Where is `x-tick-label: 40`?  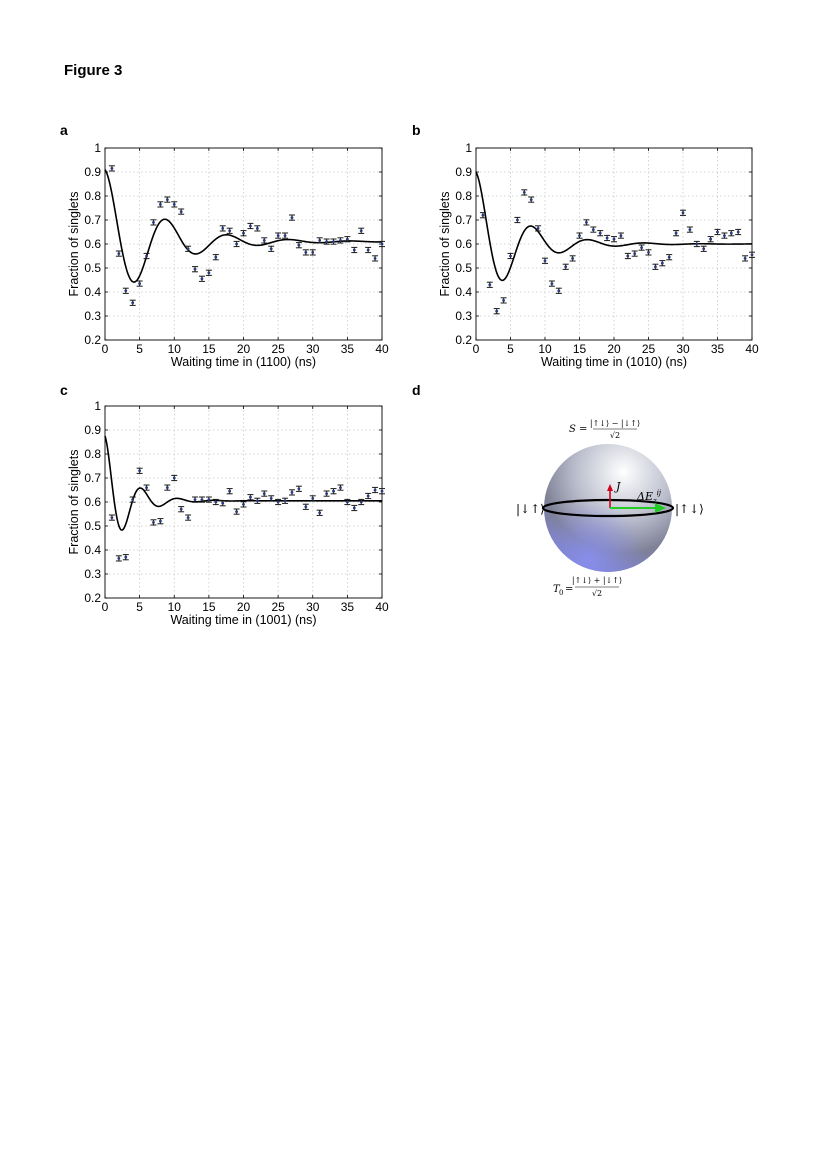
x-tick-label: 40 is located at coordinates (382, 607).